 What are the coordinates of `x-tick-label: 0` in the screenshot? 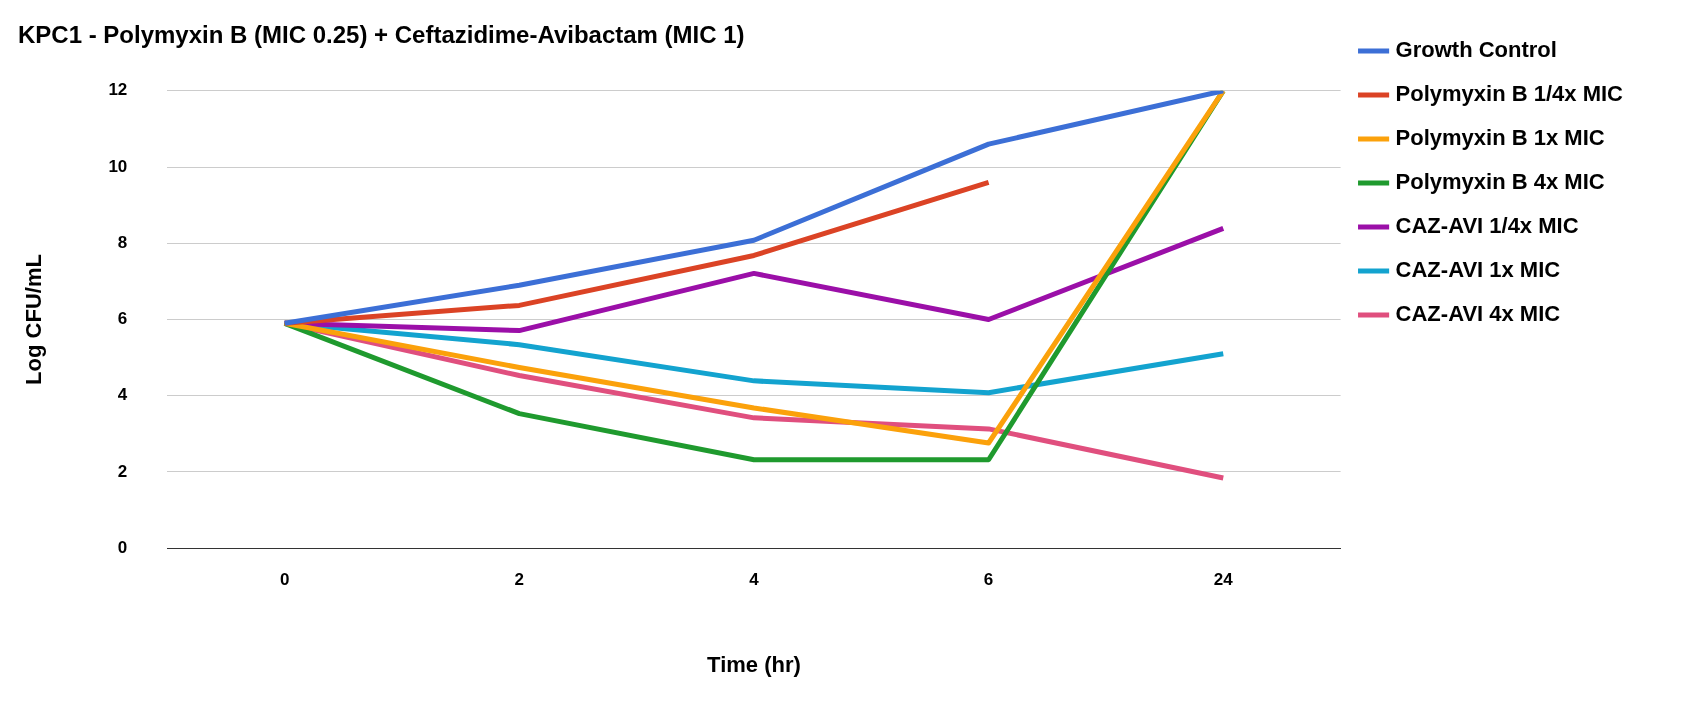 It's located at (284, 580).